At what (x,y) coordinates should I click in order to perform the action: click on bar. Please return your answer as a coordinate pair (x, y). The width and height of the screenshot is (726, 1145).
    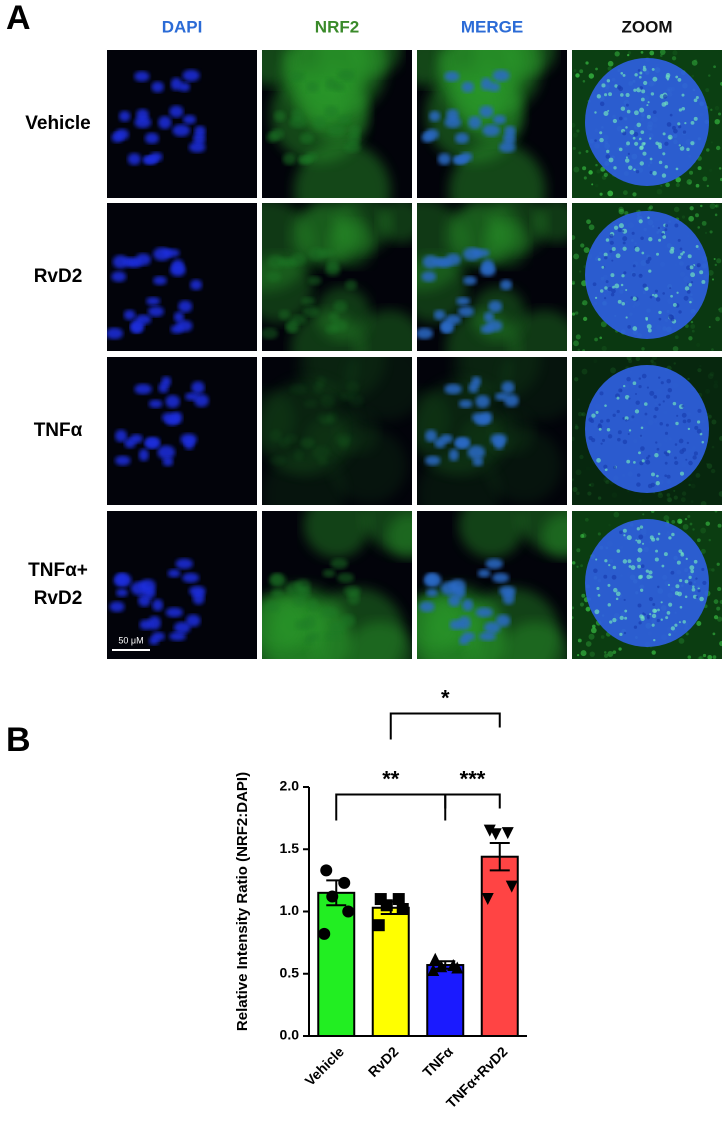
    Looking at the image, I should click on (445, 1000).